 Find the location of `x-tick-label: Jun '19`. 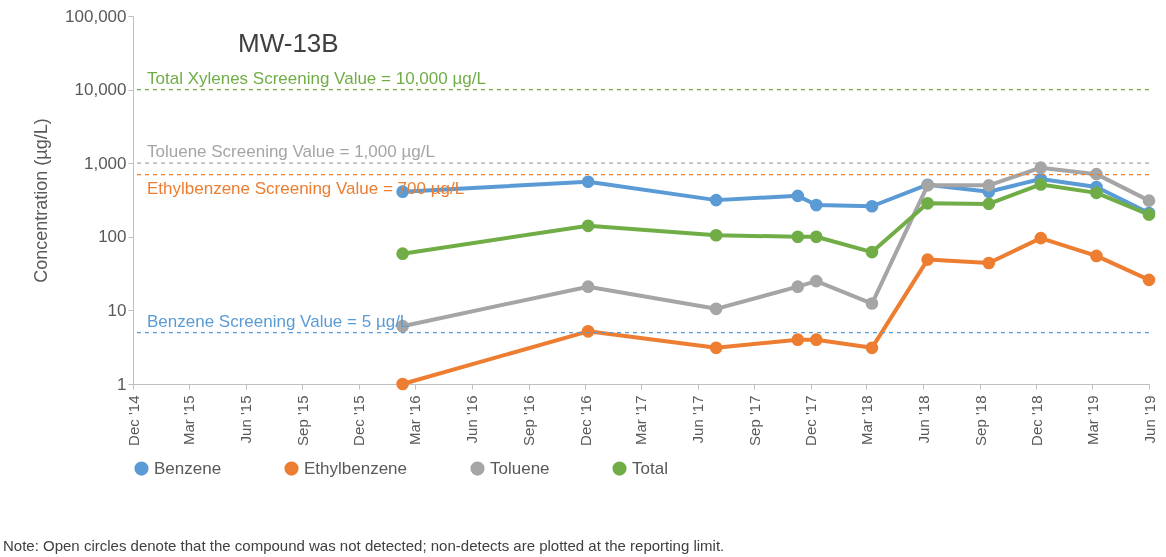

x-tick-label: Jun '19 is located at coordinates (1149, 419).